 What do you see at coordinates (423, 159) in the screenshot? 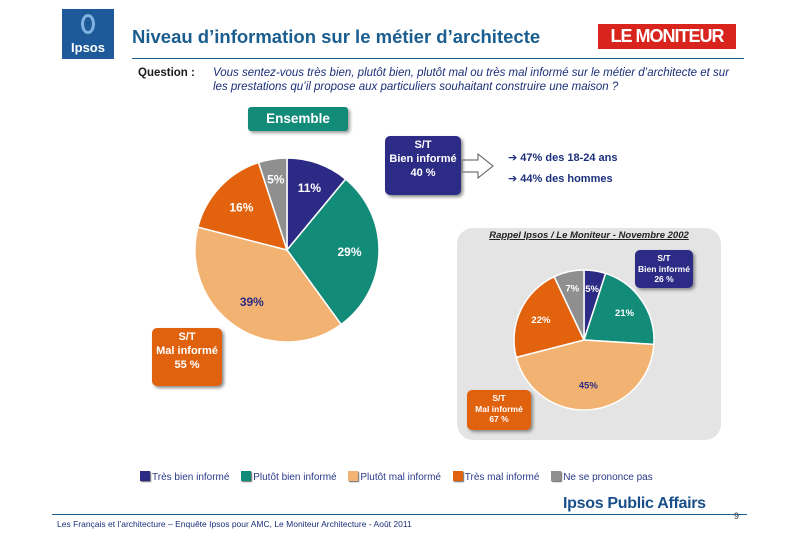
I see `main-bien-line2: Bien informé` at bounding box center [423, 159].